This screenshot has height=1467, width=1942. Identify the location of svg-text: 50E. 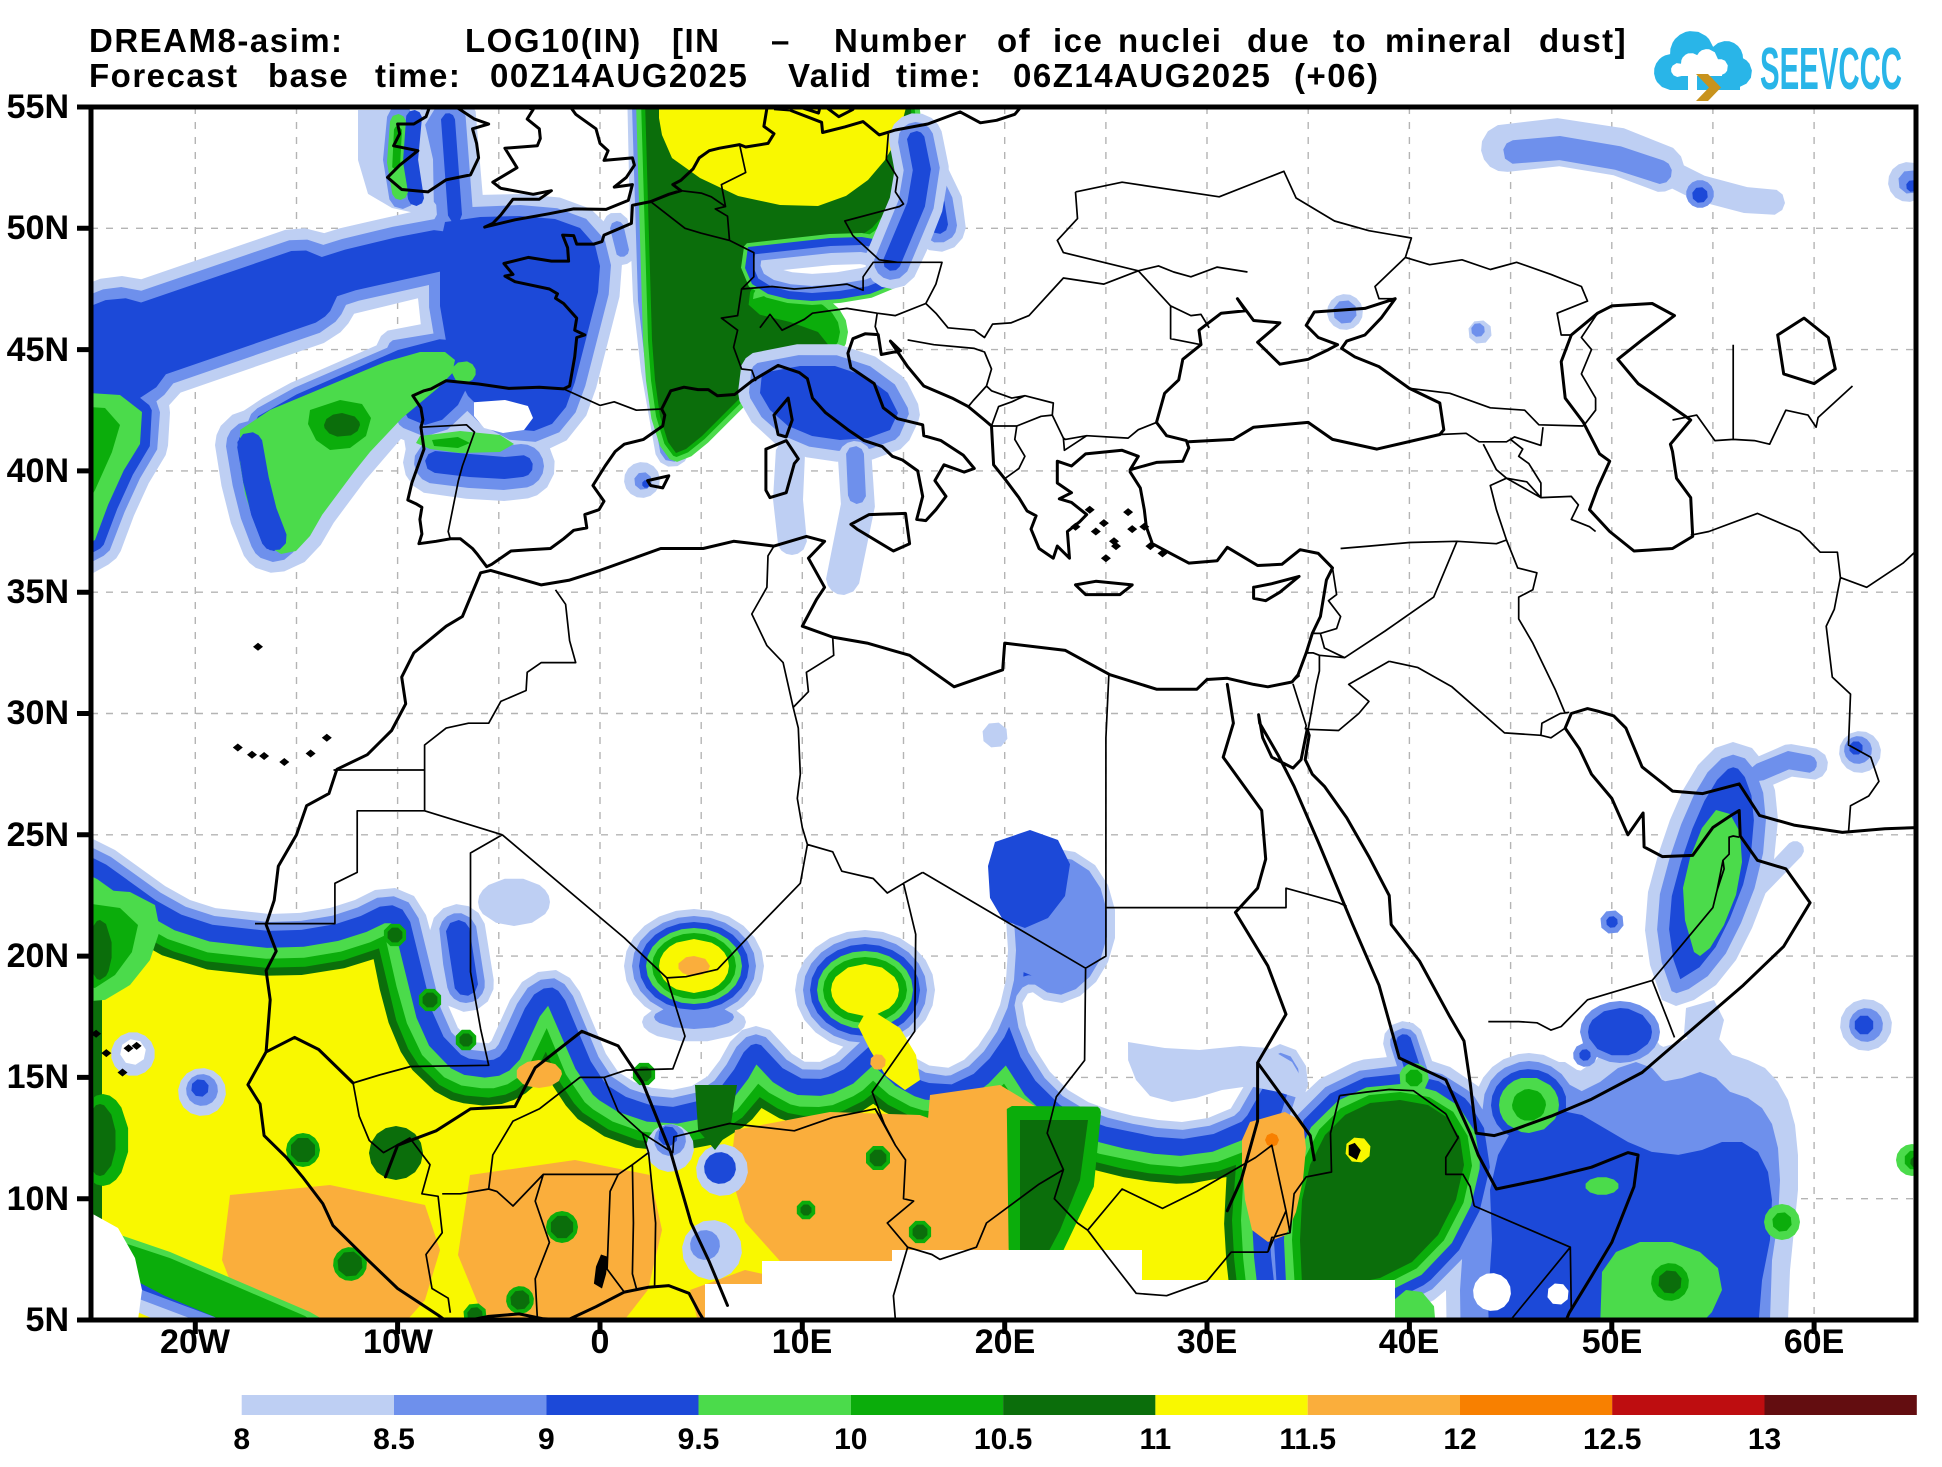
(1612, 1342).